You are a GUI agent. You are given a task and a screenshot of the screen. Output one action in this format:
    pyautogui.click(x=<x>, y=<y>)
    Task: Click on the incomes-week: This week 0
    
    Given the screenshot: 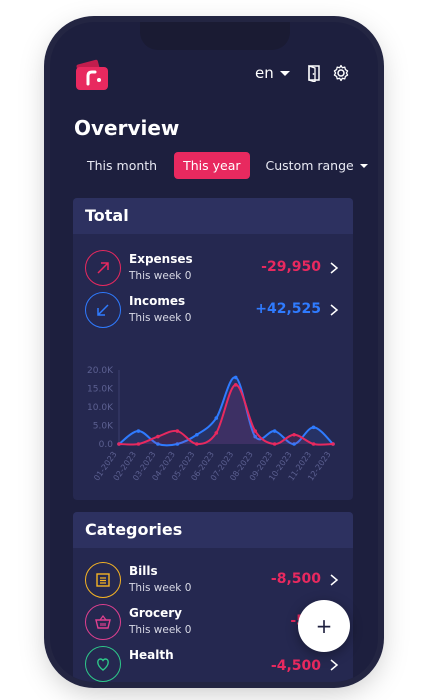 What is the action you would take?
    pyautogui.click(x=160, y=318)
    